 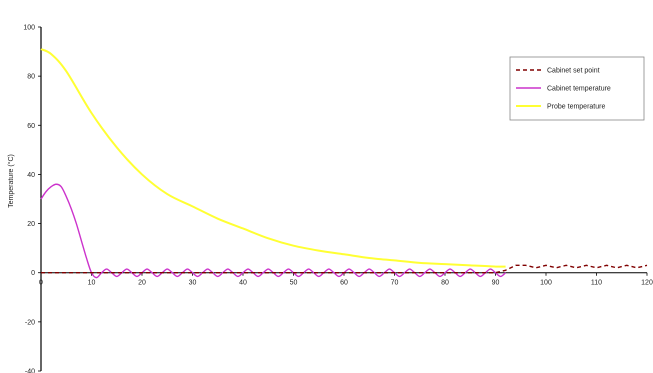 What do you see at coordinates (30, 322) in the screenshot?
I see `y-tick-label: -20` at bounding box center [30, 322].